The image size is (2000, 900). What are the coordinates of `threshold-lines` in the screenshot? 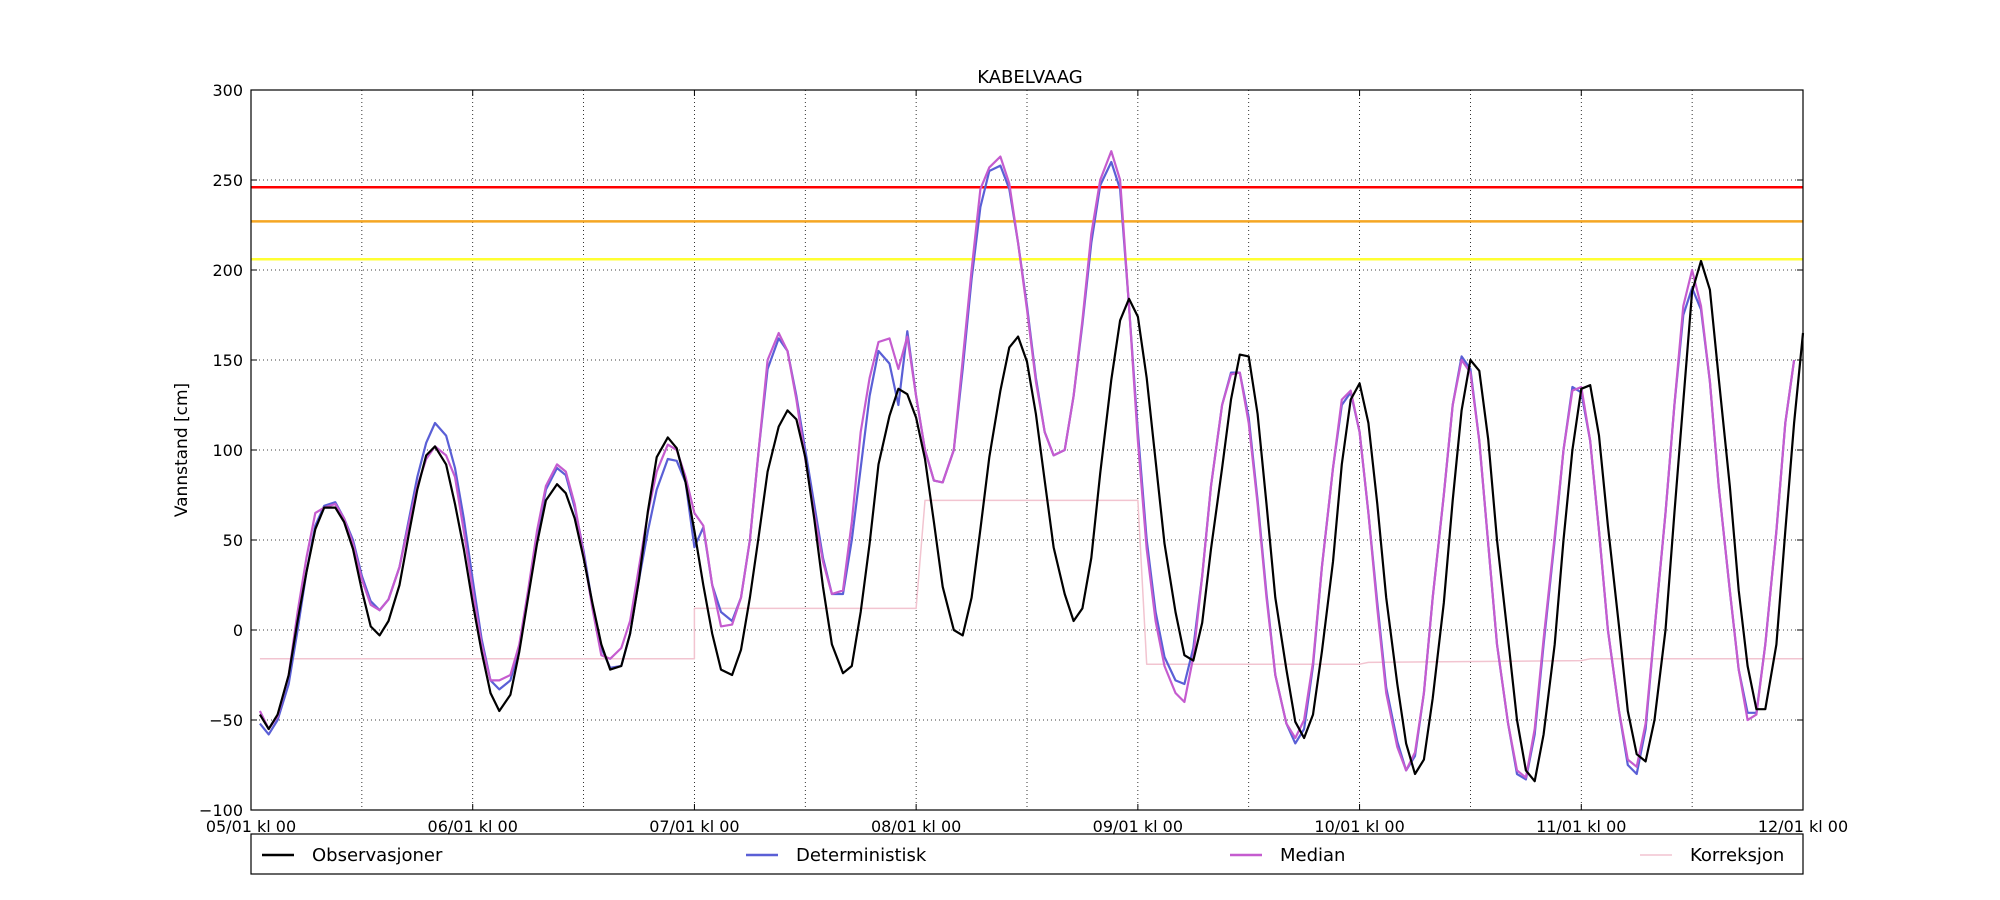 It's located at (1027, 223).